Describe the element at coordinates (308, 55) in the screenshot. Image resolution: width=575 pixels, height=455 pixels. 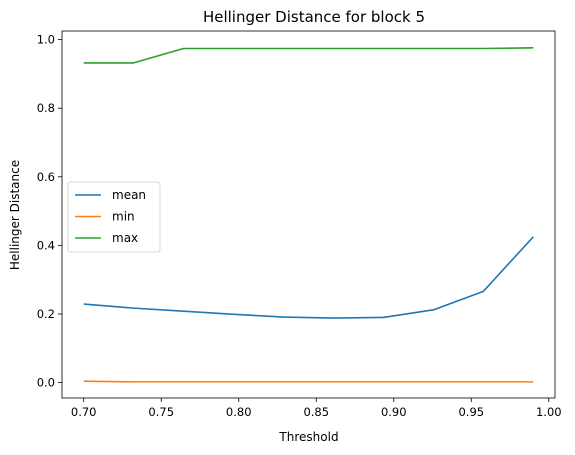
I see `series-line-max` at that location.